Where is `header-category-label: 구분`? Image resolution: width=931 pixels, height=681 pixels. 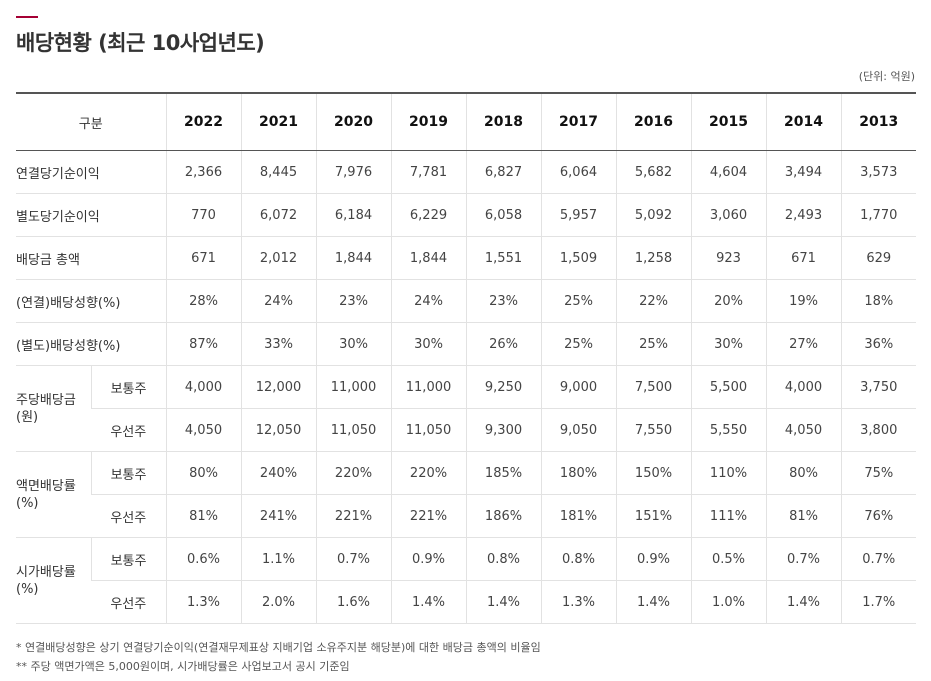
header-category-label: 구분 is located at coordinates (91, 121).